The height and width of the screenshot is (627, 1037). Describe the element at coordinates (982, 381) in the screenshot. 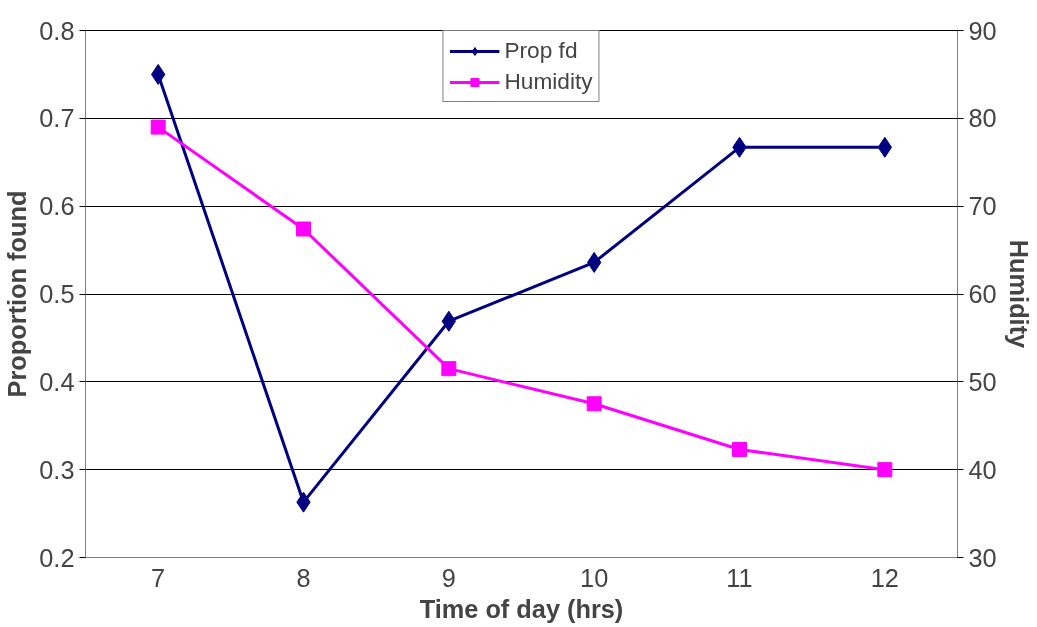

I see `y2-tick-label: 50` at that location.